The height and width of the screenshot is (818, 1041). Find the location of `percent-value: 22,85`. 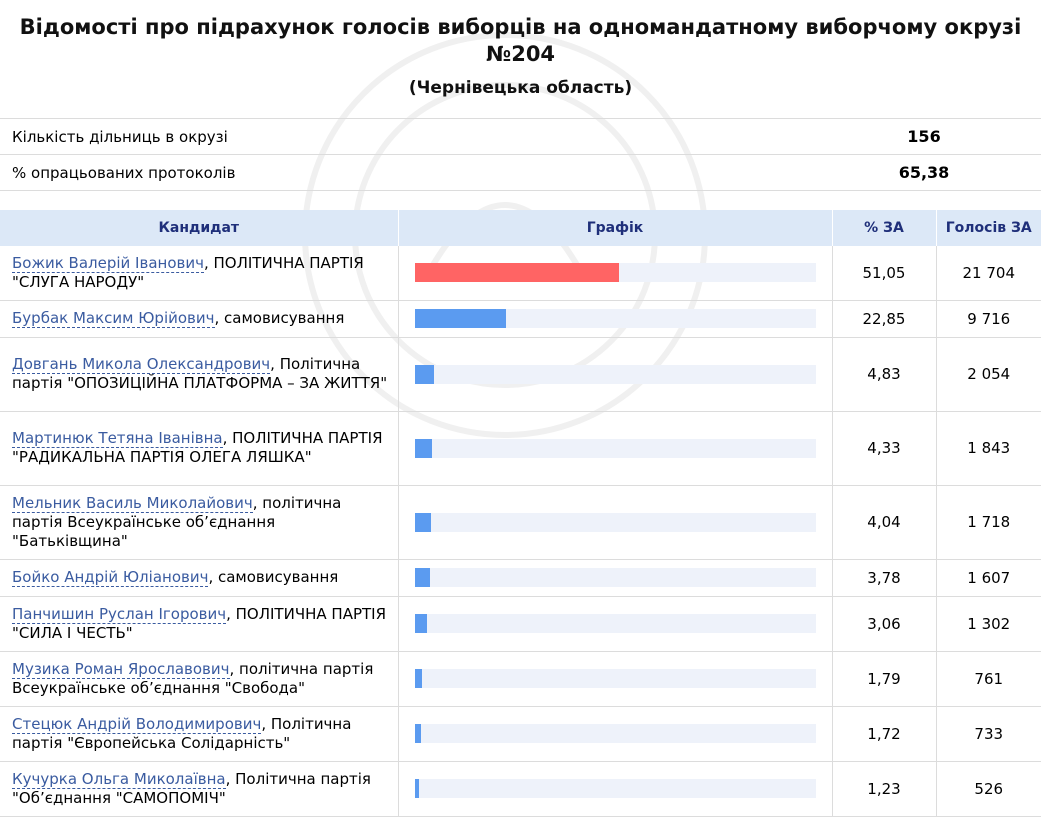

percent-value: 22,85 is located at coordinates (883, 319).